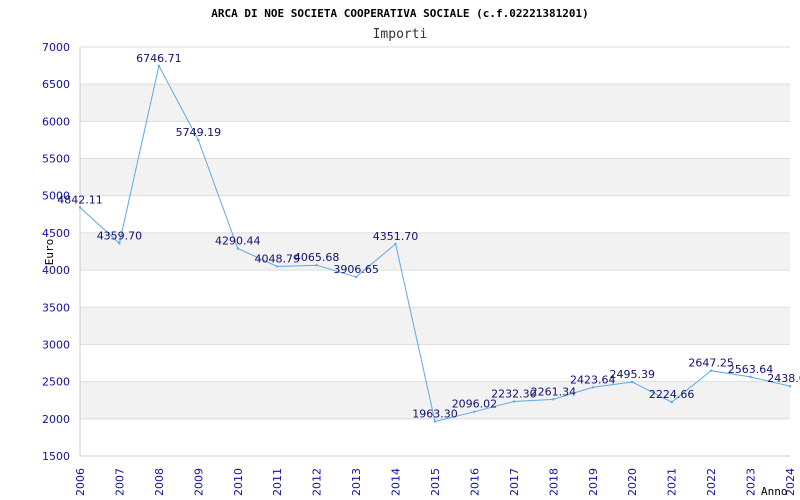 The image size is (800, 500). I want to click on data-label: 2224.66, so click(672, 394).